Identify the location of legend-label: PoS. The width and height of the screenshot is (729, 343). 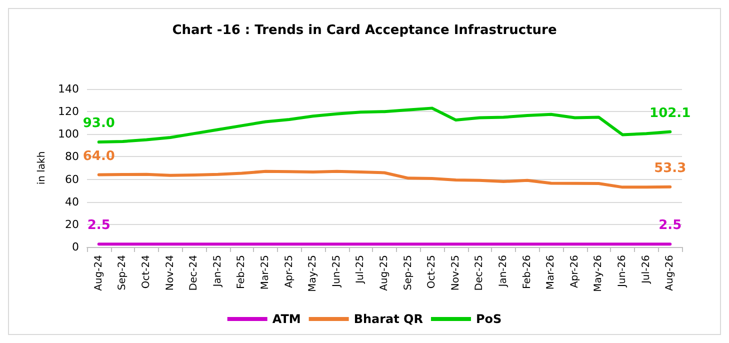
(489, 319).